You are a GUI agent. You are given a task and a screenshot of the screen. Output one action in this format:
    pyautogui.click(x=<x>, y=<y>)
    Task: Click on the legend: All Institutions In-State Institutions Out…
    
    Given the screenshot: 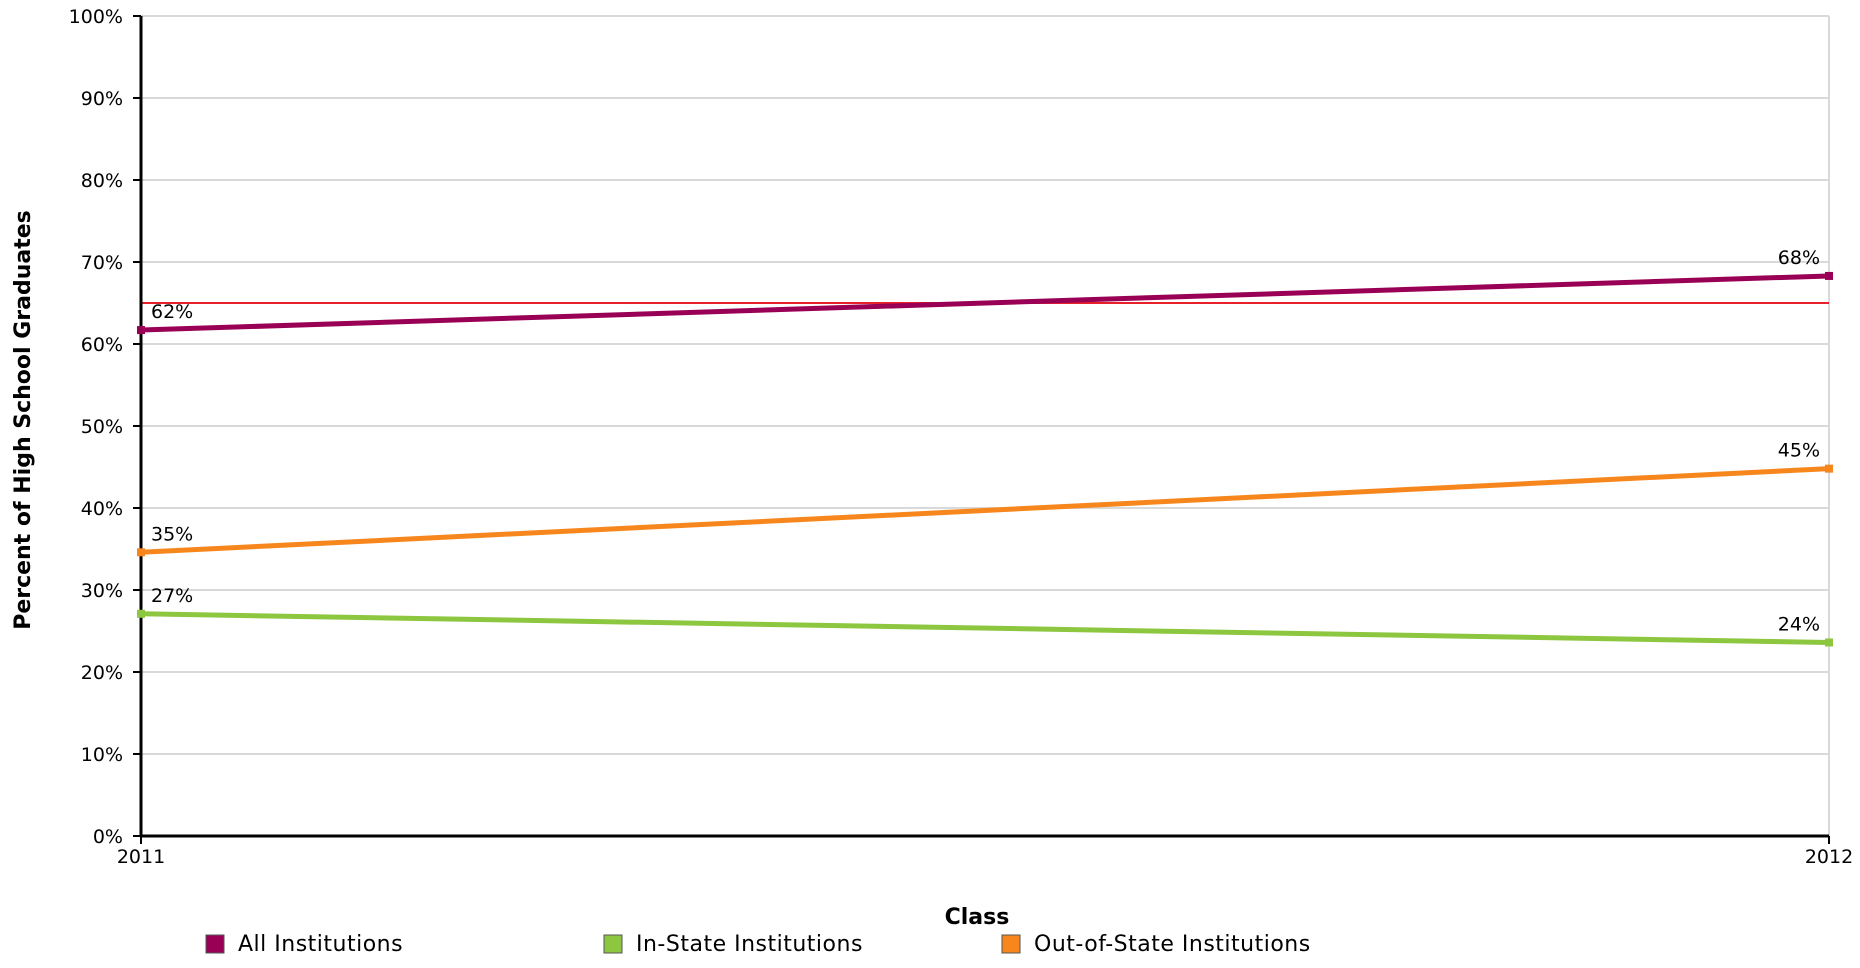 What is the action you would take?
    pyautogui.click(x=758, y=944)
    